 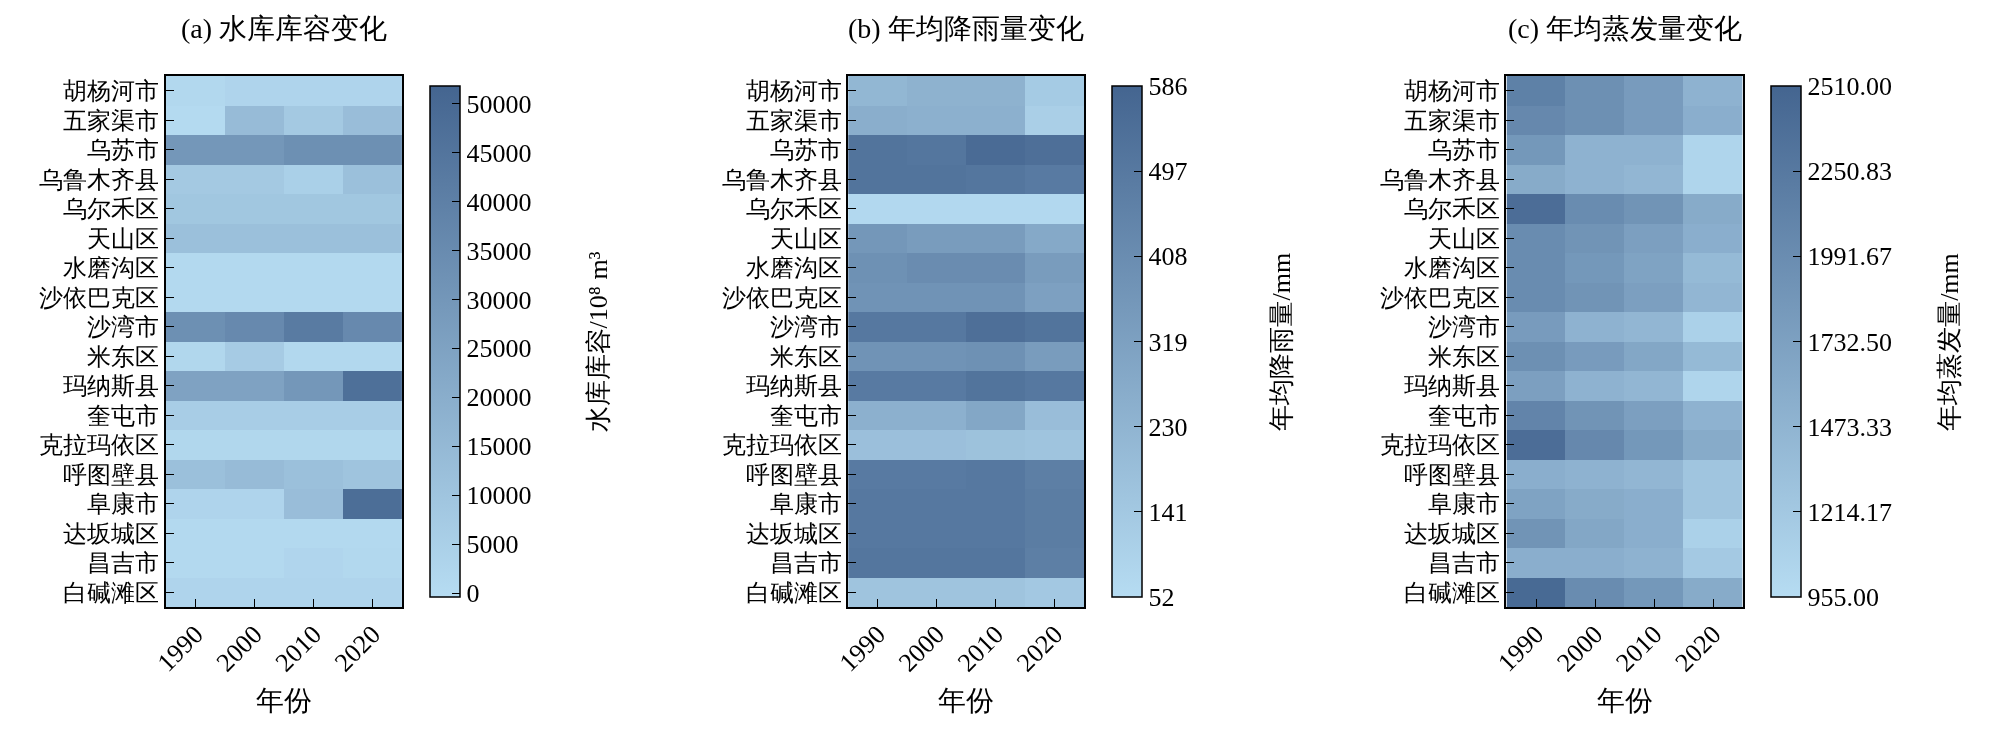 What do you see at coordinates (1625, 28) in the screenshot?
I see `chart-title: (c) 年均蒸发量变化` at bounding box center [1625, 28].